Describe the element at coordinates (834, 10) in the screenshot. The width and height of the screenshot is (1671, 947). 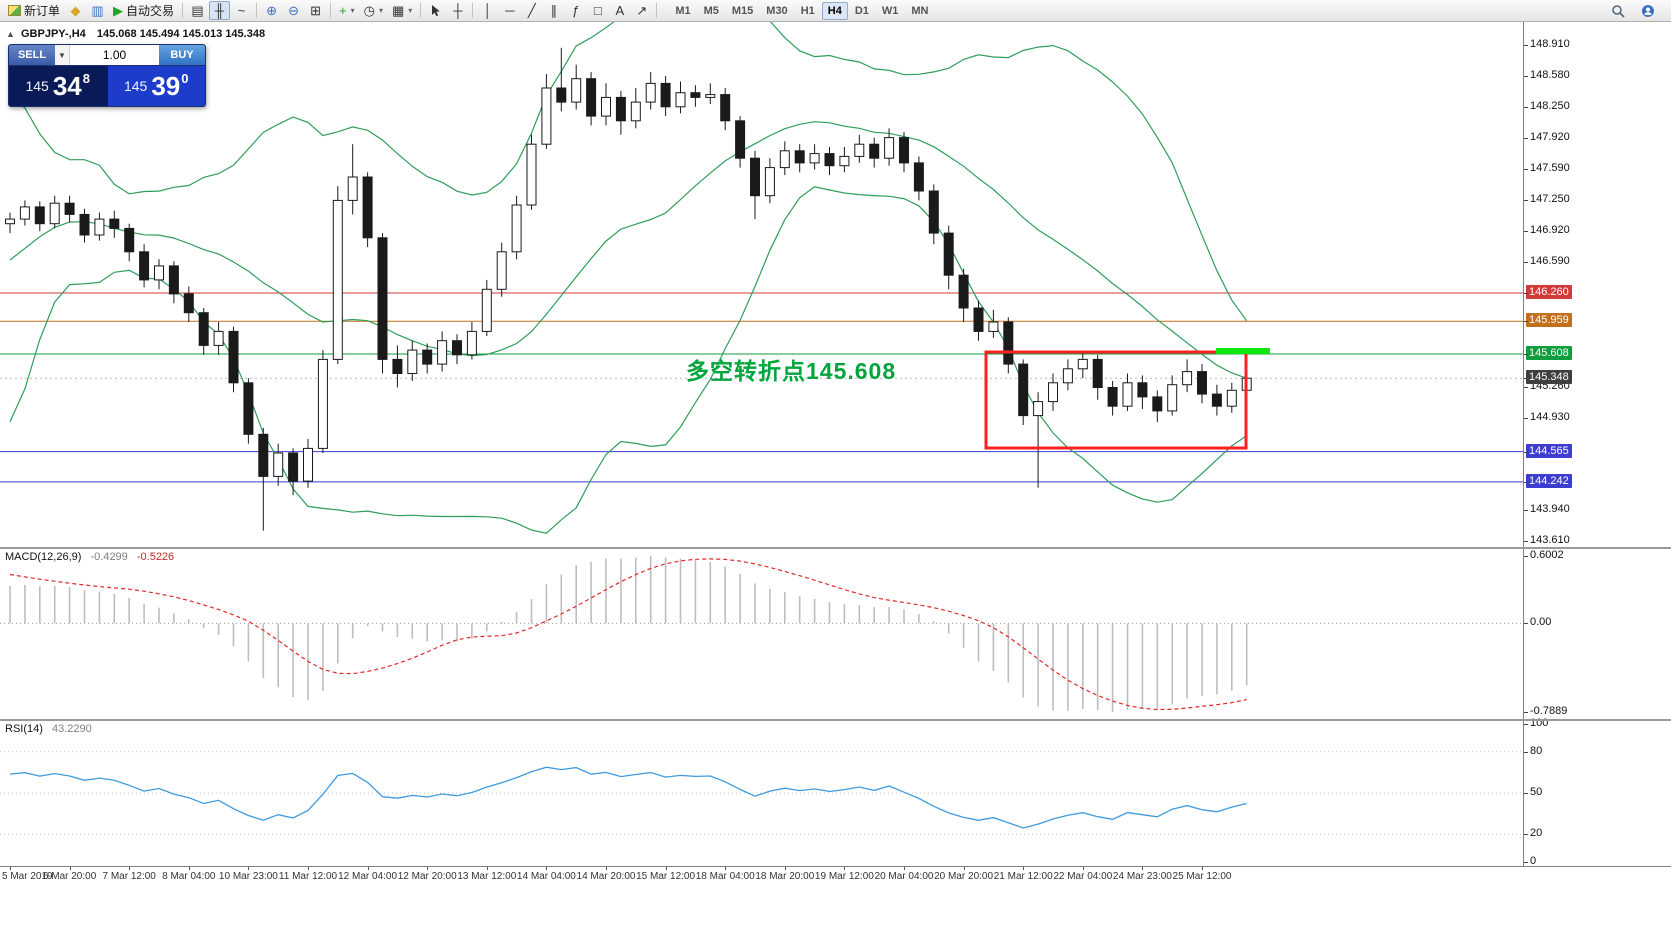
I see `timeframe-h4: H4` at that location.